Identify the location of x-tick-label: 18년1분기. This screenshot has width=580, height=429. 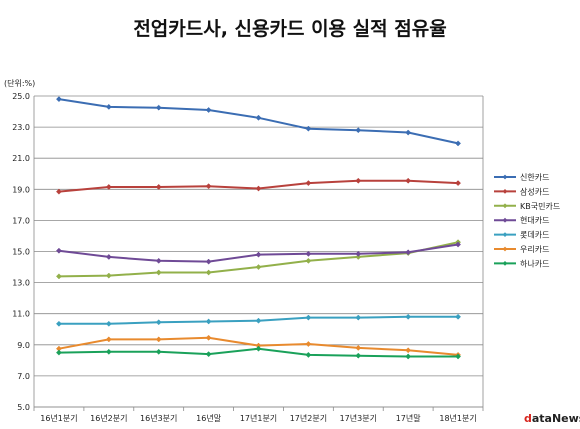
(457, 418).